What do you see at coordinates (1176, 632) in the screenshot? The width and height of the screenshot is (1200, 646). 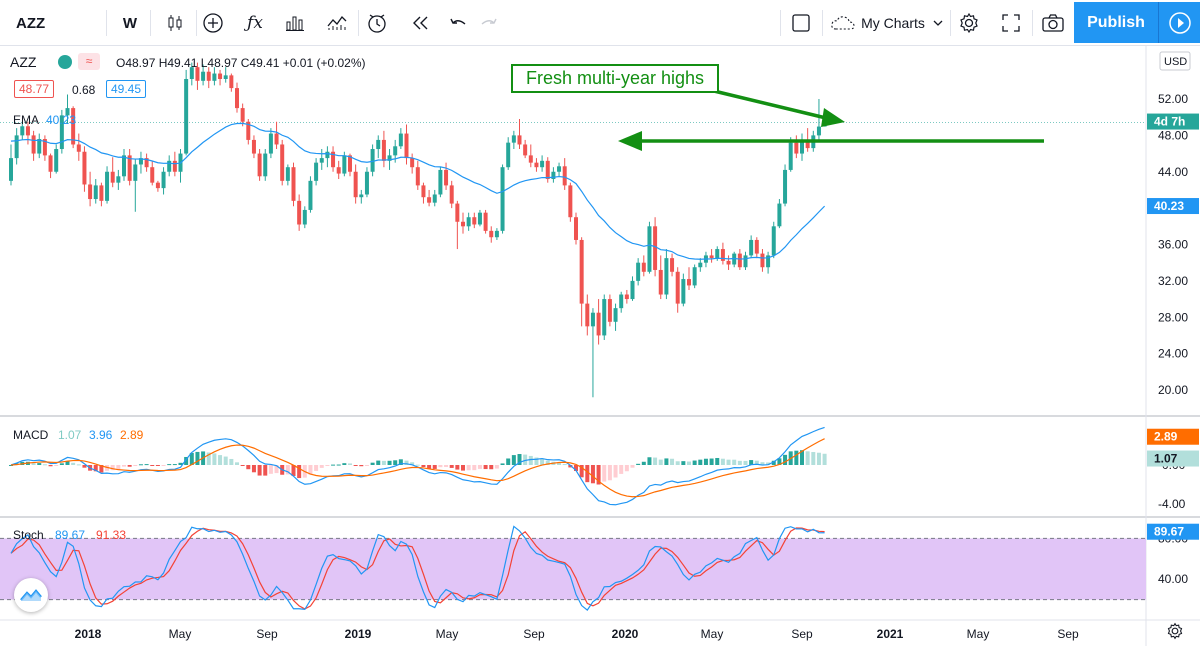 I see `settings-gear-icon` at bounding box center [1176, 632].